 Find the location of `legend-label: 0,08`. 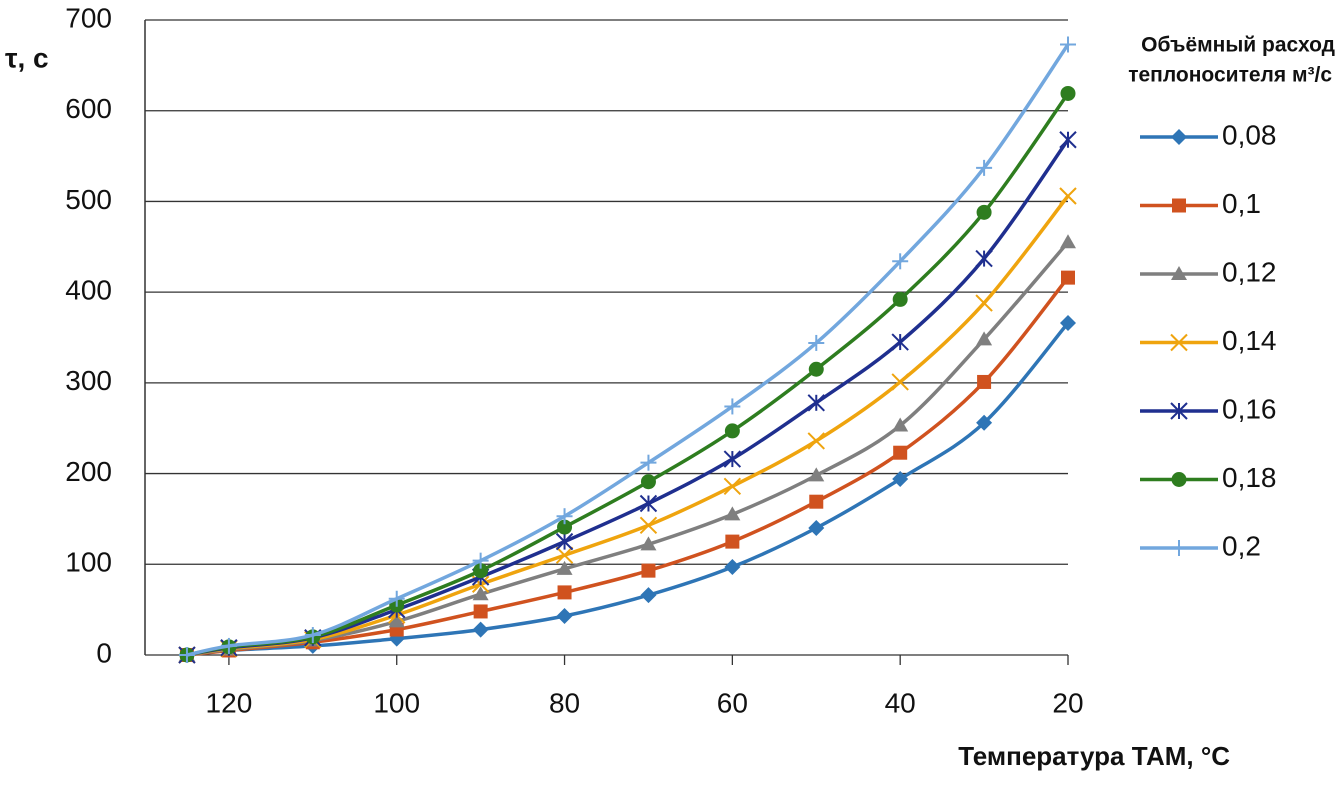

legend-label: 0,08 is located at coordinates (1249, 134).